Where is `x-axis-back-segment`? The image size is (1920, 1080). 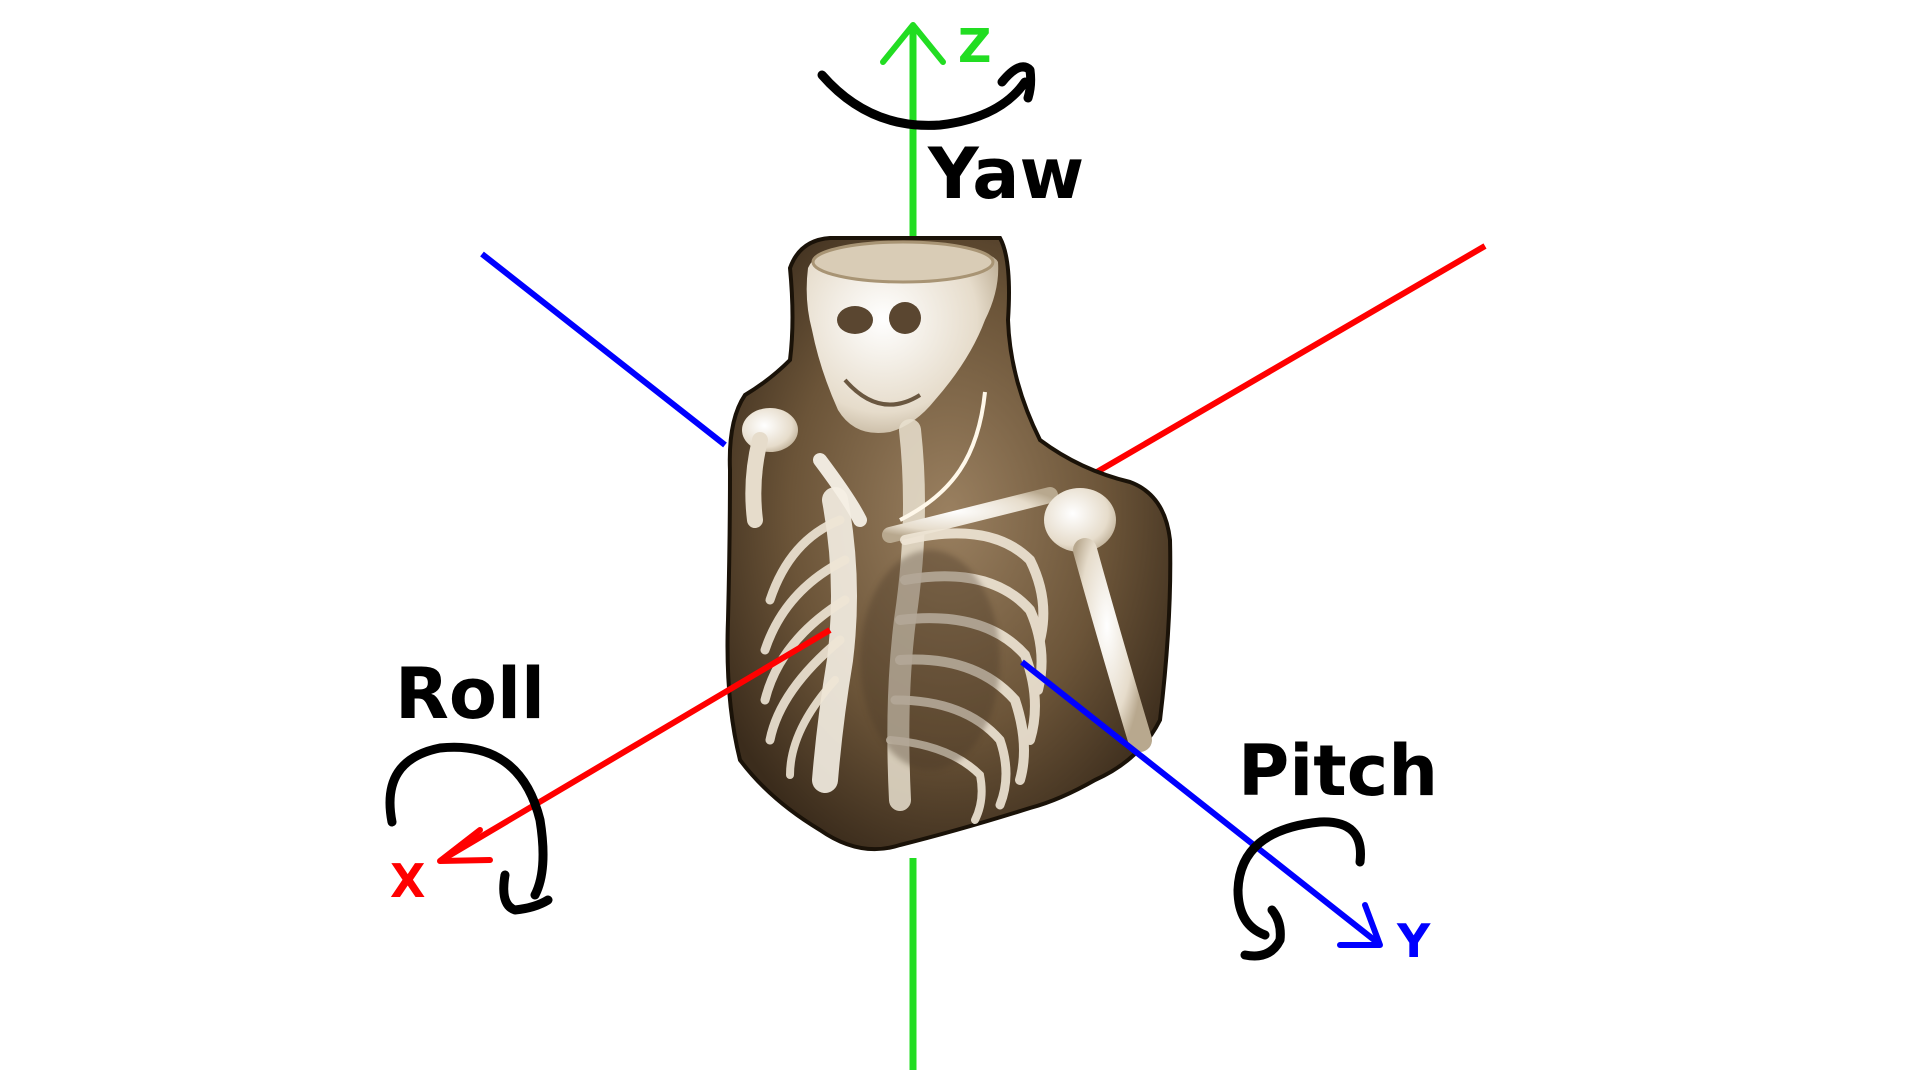
x-axis-back-segment is located at coordinates (1287, 361).